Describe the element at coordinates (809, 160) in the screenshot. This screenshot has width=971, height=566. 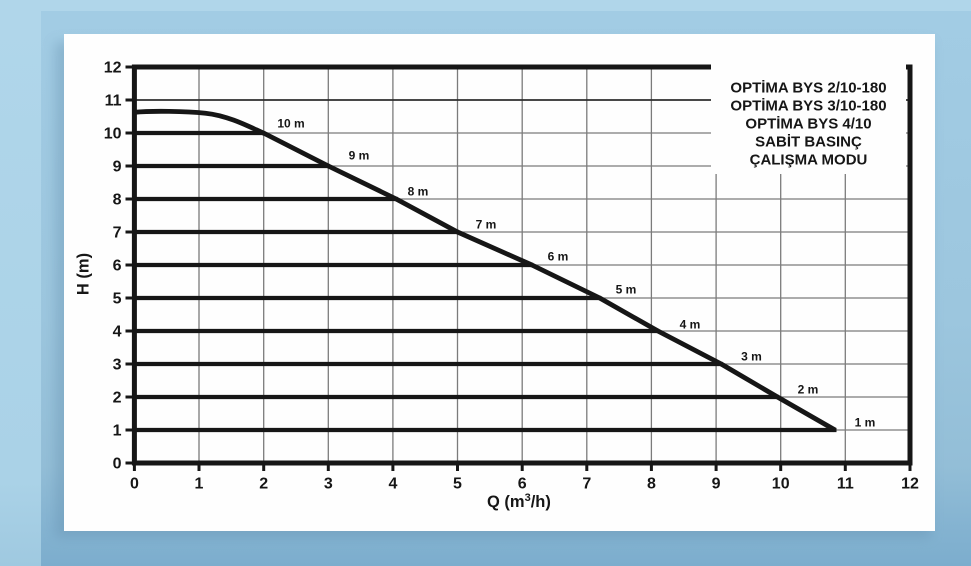
I see `svg-text: ÇALIŞMA MODU` at that location.